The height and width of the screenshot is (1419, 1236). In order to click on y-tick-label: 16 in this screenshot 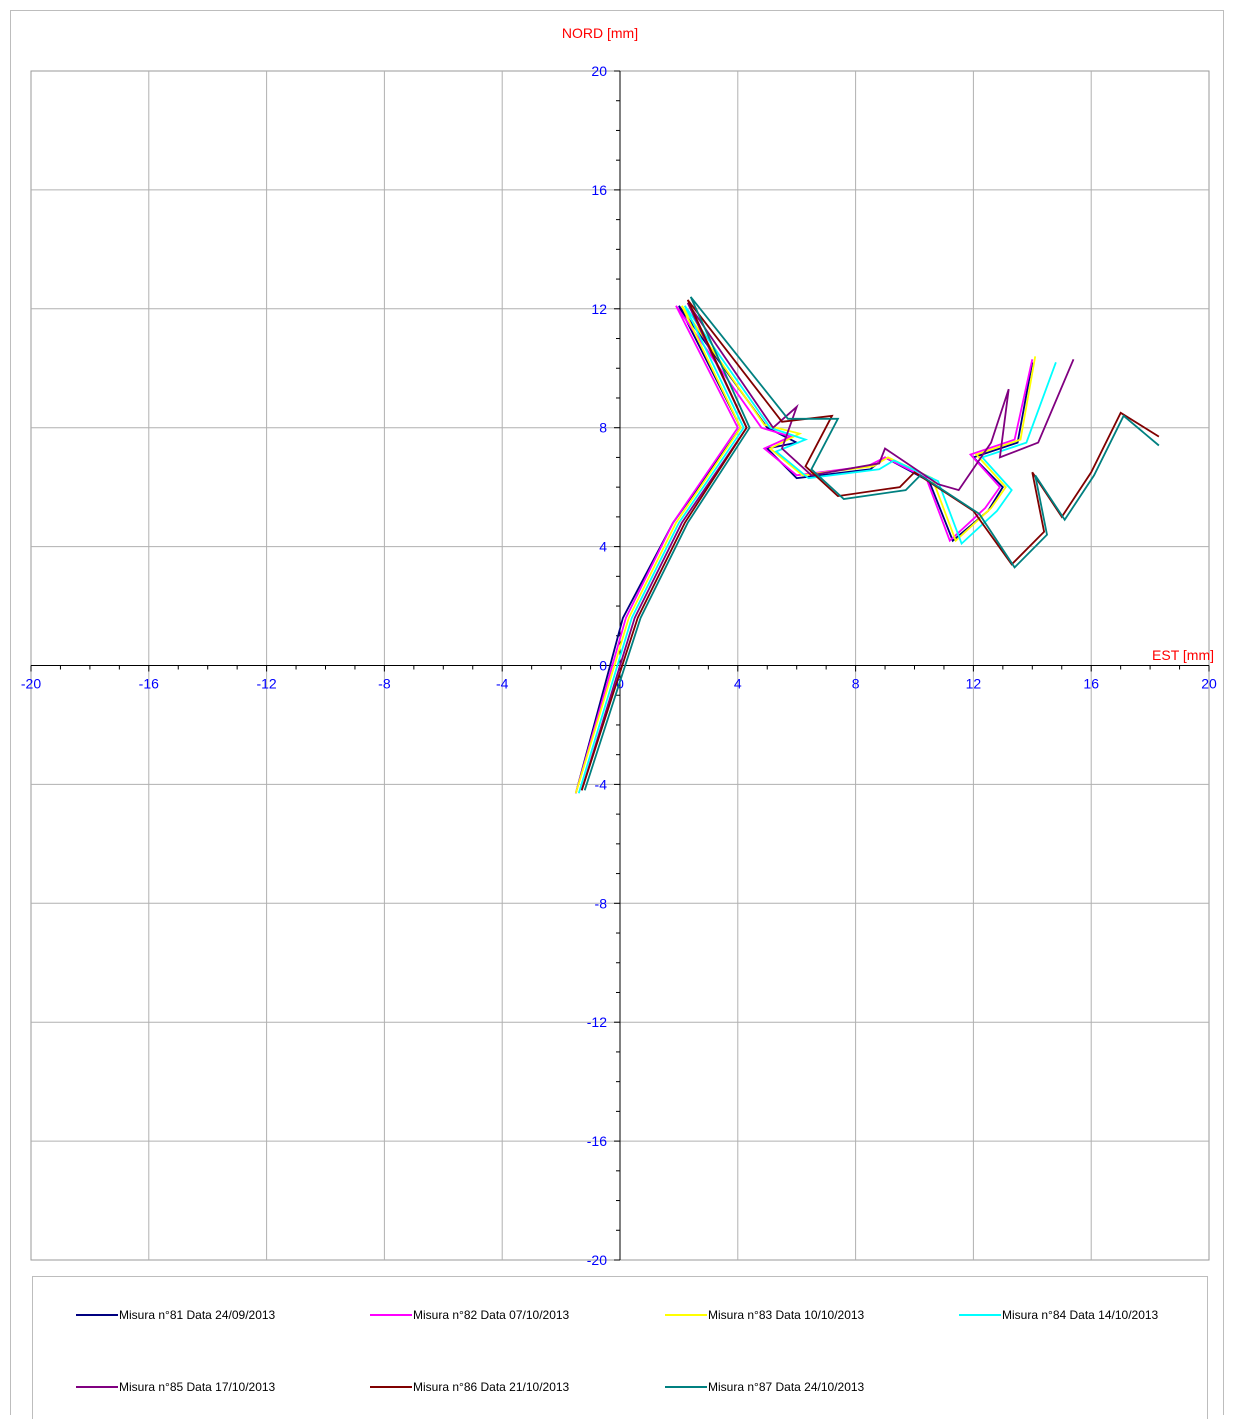, I will do `click(599, 190)`.